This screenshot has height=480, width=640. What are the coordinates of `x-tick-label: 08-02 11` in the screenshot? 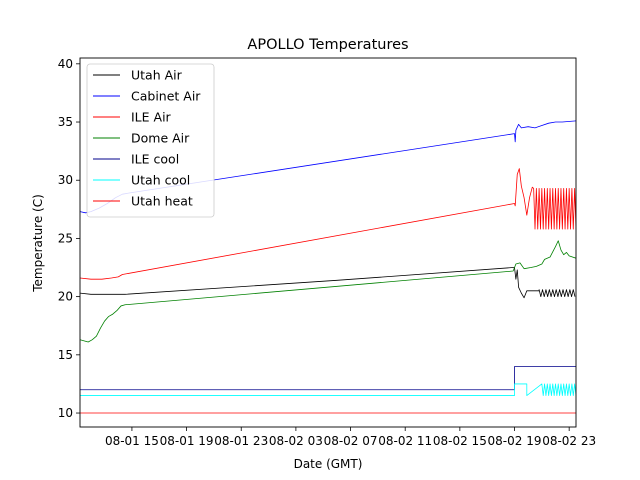 It's located at (405, 441).